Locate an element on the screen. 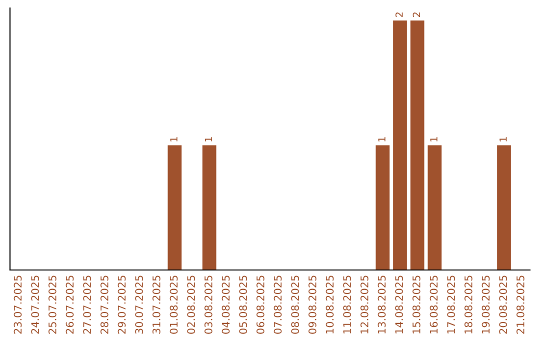 This screenshot has width=540, height=340. x-tick-label: 26.07.2025 is located at coordinates (70, 305).